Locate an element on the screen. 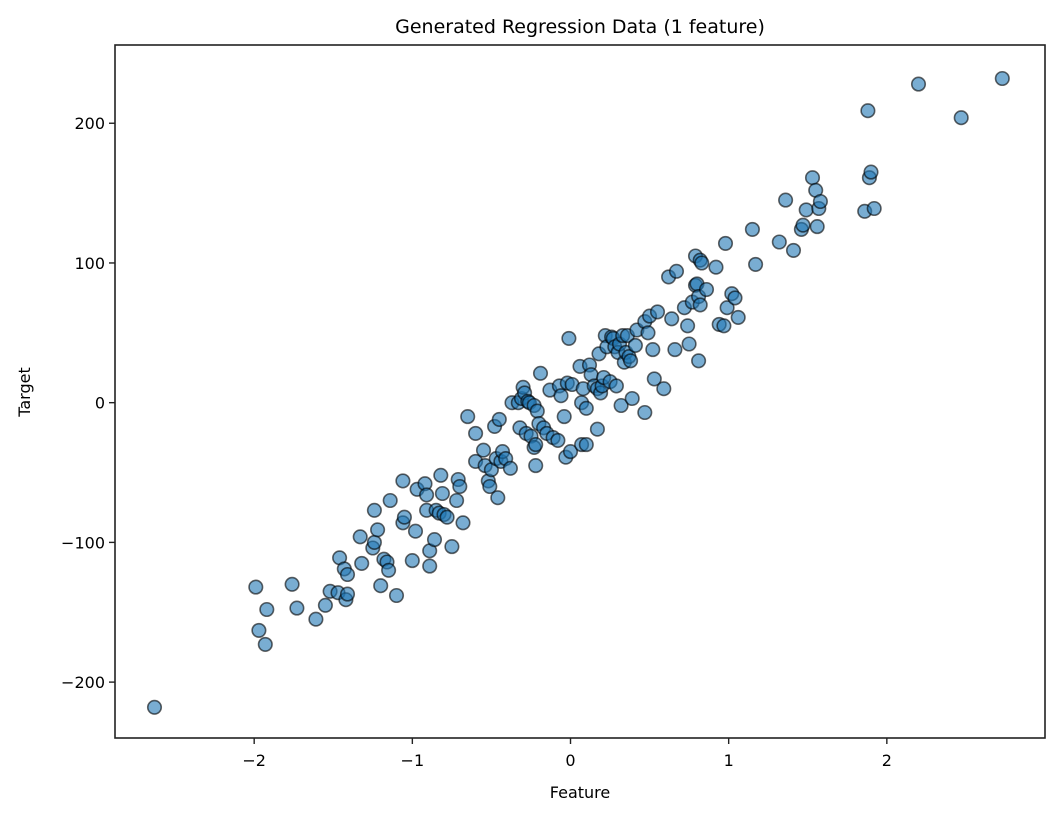 The height and width of the screenshot is (821, 1060). y-axis-ticks: −200 −100 0 100 200 is located at coordinates (88, 403).